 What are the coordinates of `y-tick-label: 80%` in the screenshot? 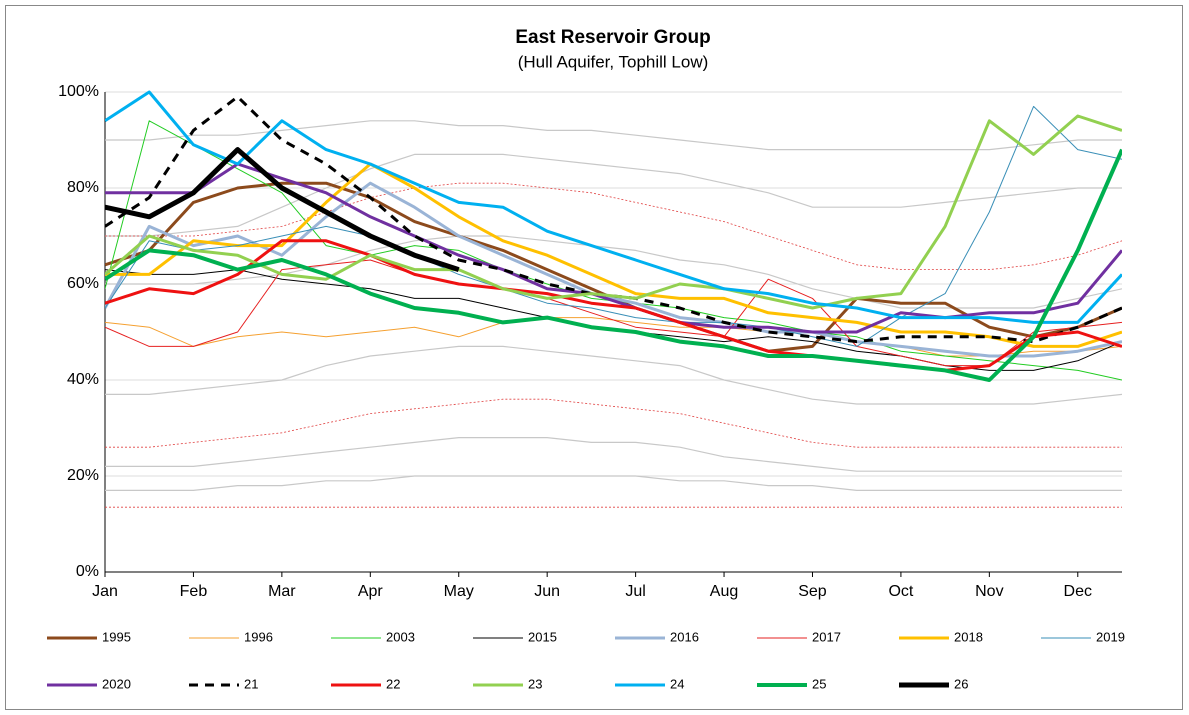 It's located at (83, 187).